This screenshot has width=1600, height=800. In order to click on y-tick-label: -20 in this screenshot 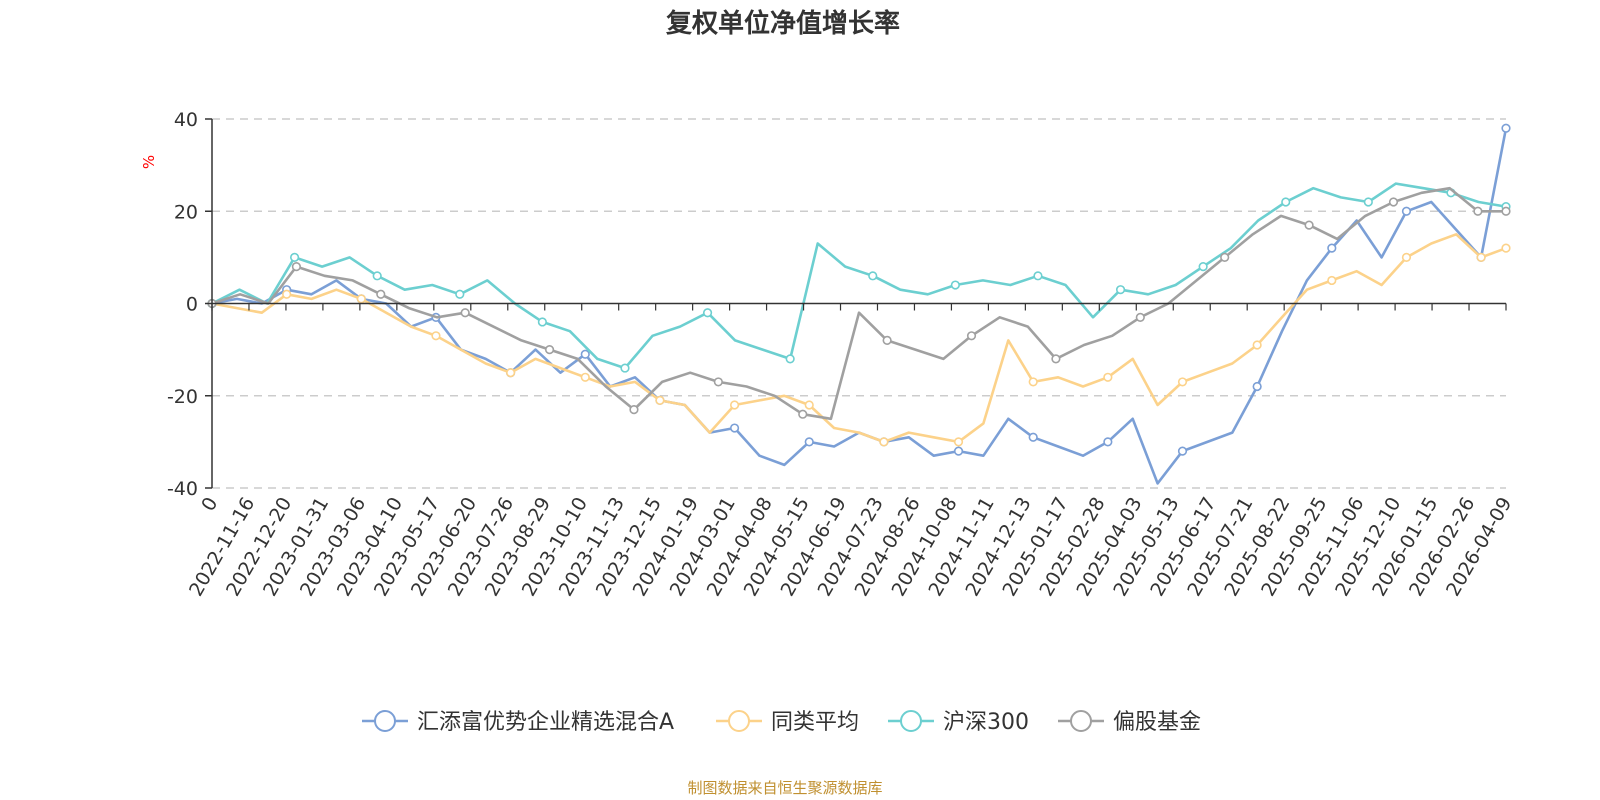, I will do `click(182, 397)`.